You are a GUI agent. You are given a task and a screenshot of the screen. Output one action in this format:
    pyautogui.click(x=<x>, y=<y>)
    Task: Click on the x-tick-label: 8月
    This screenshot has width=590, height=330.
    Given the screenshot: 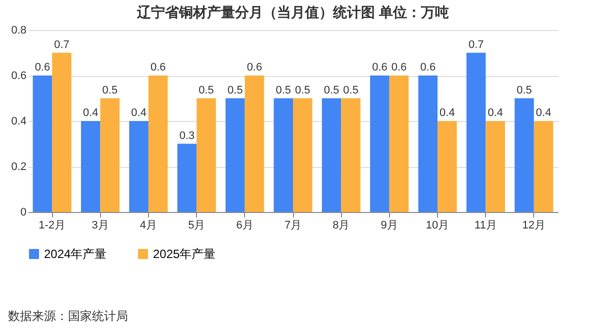 What is the action you would take?
    pyautogui.click(x=341, y=226)
    